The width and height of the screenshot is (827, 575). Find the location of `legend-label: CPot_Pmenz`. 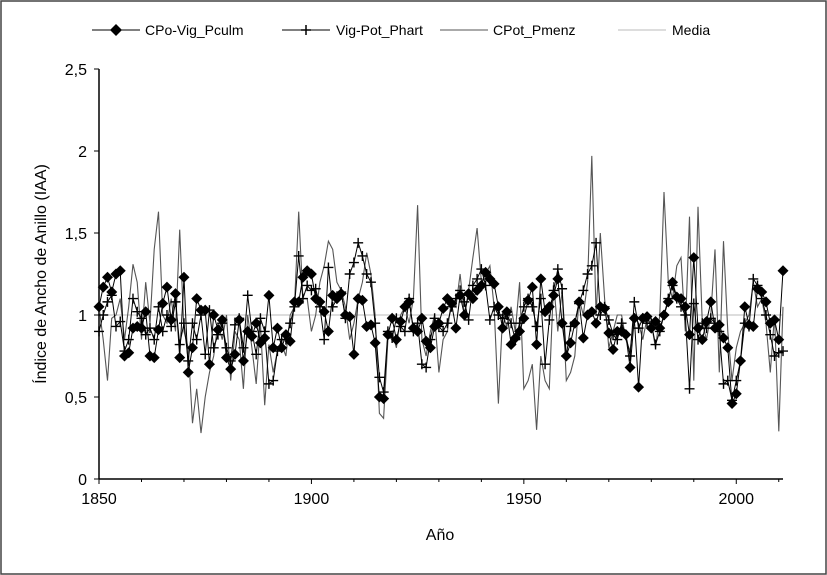

legend-label: CPot_Pmenz is located at coordinates (534, 30).